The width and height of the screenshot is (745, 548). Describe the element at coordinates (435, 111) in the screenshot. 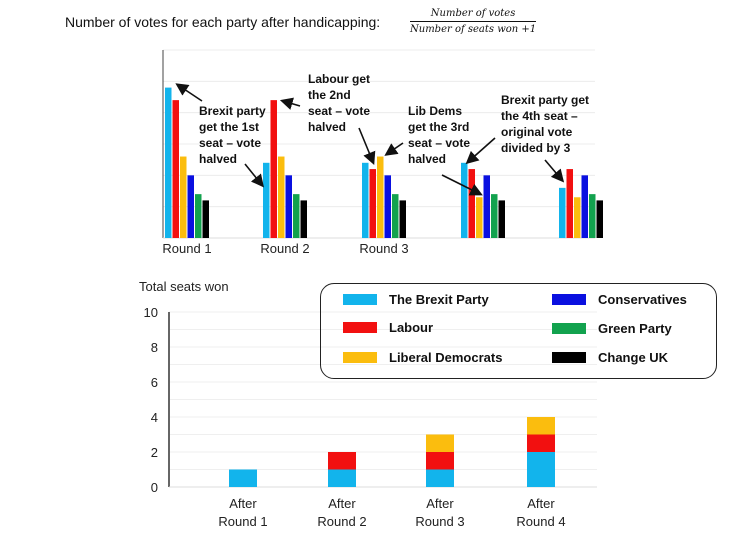

I see `annotation-line: Lib Dems` at that location.